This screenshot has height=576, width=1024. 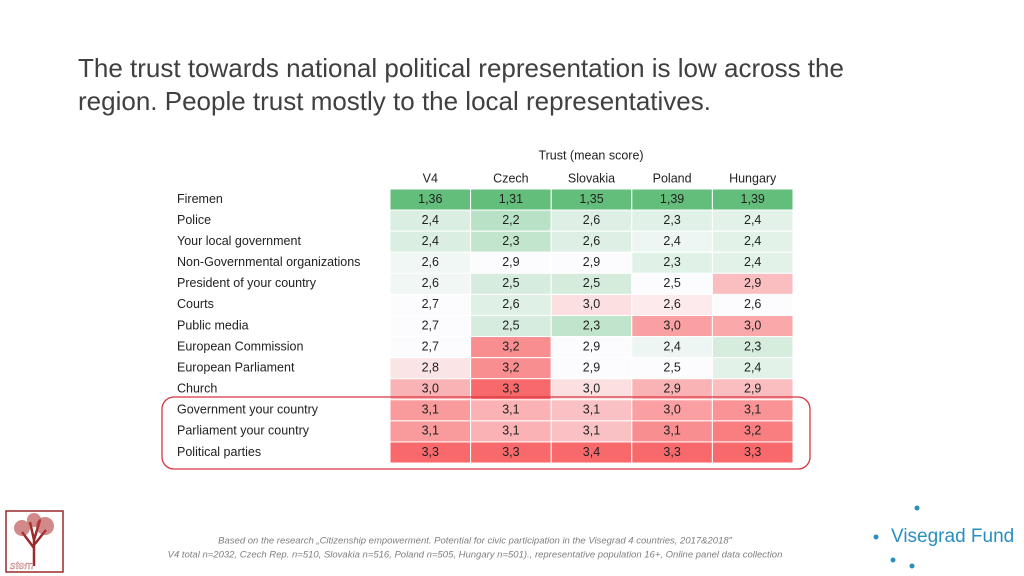 What do you see at coordinates (511, 199) in the screenshot?
I see `cell-value: 1,31` at bounding box center [511, 199].